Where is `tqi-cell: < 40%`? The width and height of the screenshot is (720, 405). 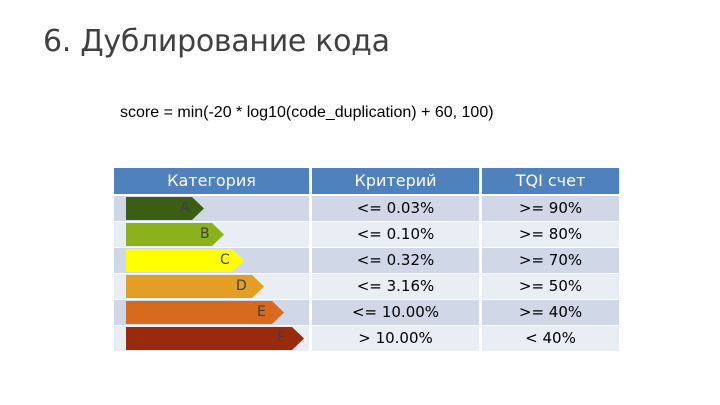 tqi-cell: < 40% is located at coordinates (550, 338).